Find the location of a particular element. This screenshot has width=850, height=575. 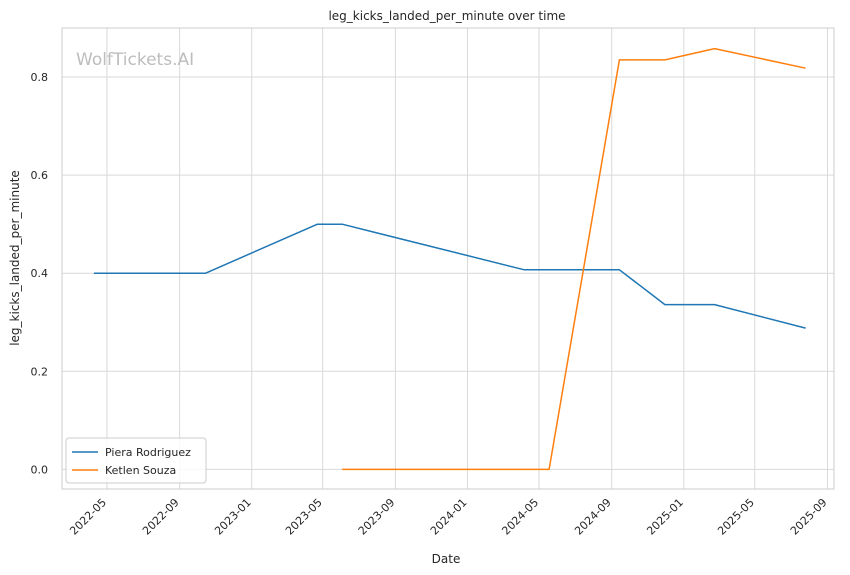

legend: Piera Rodriguez Ketlen Souza is located at coordinates (136, 460).